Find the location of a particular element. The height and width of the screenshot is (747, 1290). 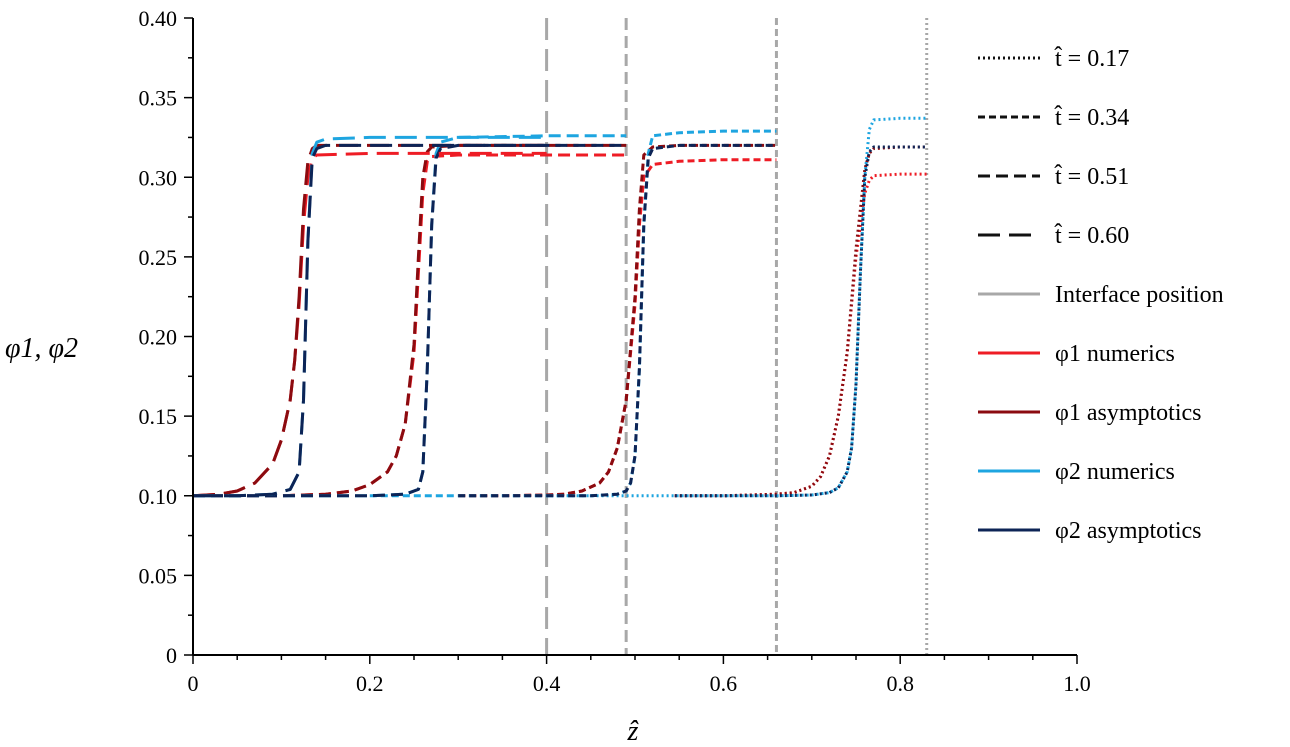

x-tick-label: 0.2 is located at coordinates (370, 683).